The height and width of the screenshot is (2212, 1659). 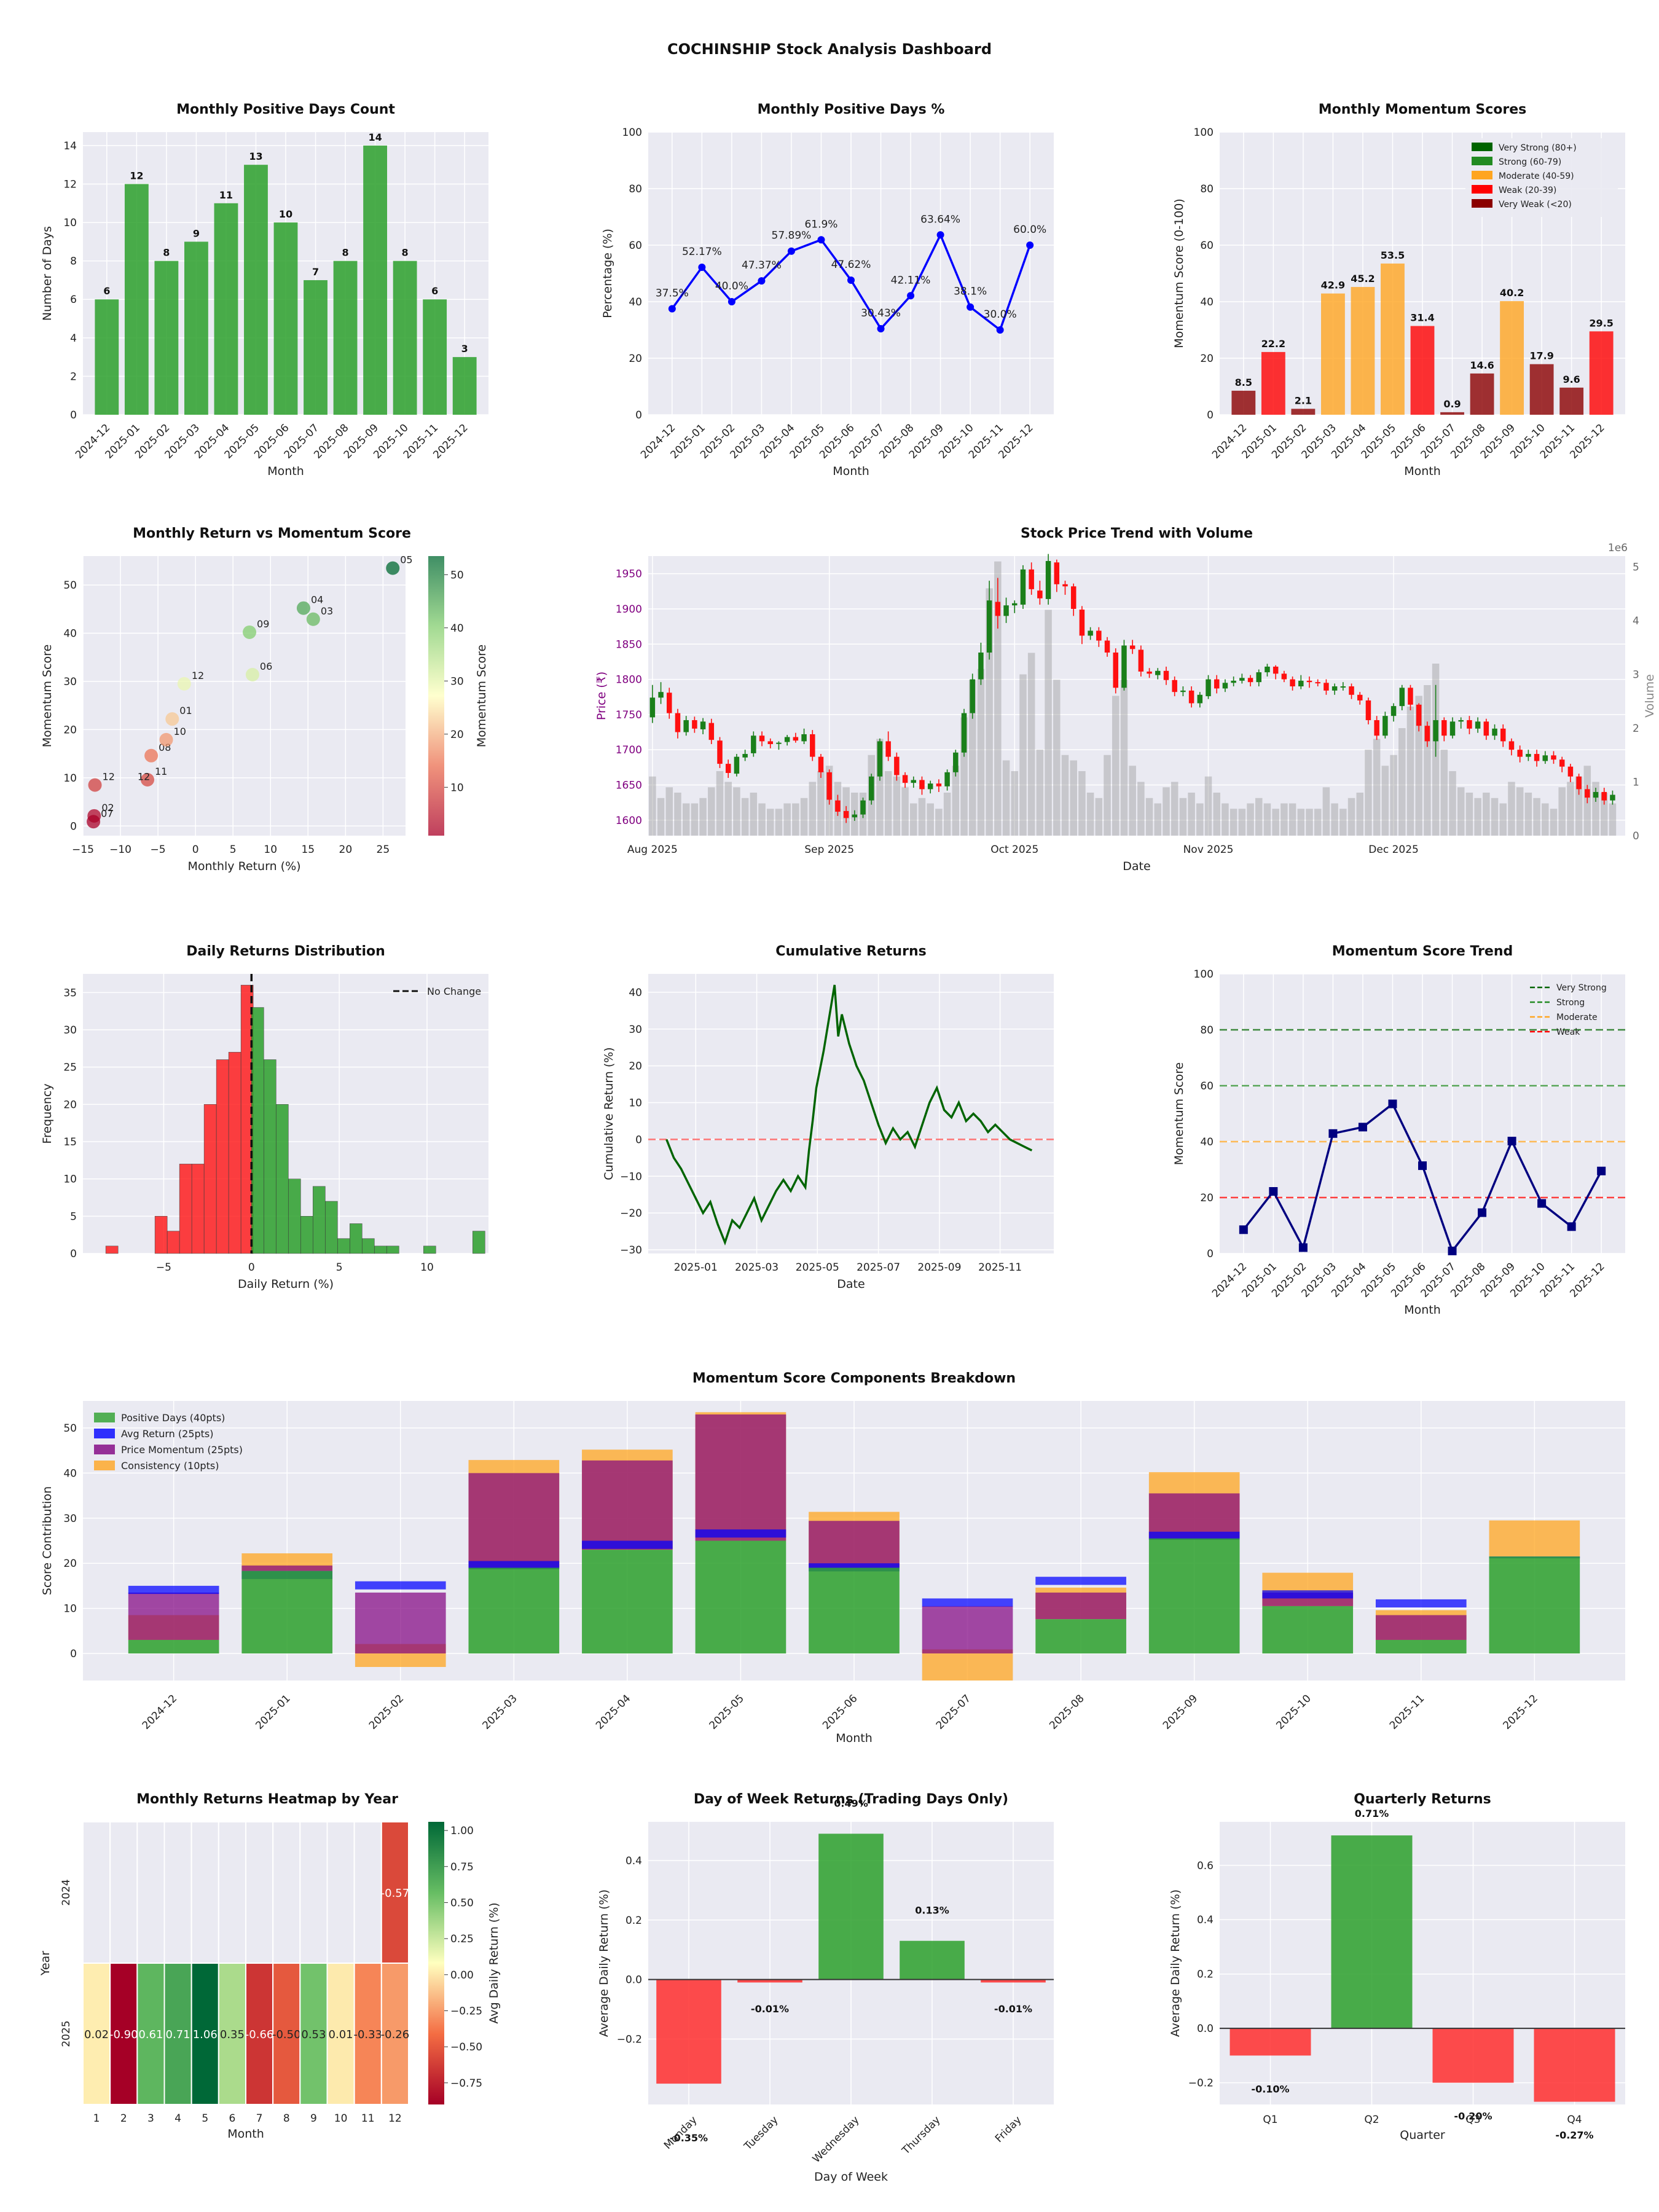 I want to click on chart-title: Stock Price Trend with Volume, so click(x=1137, y=533).